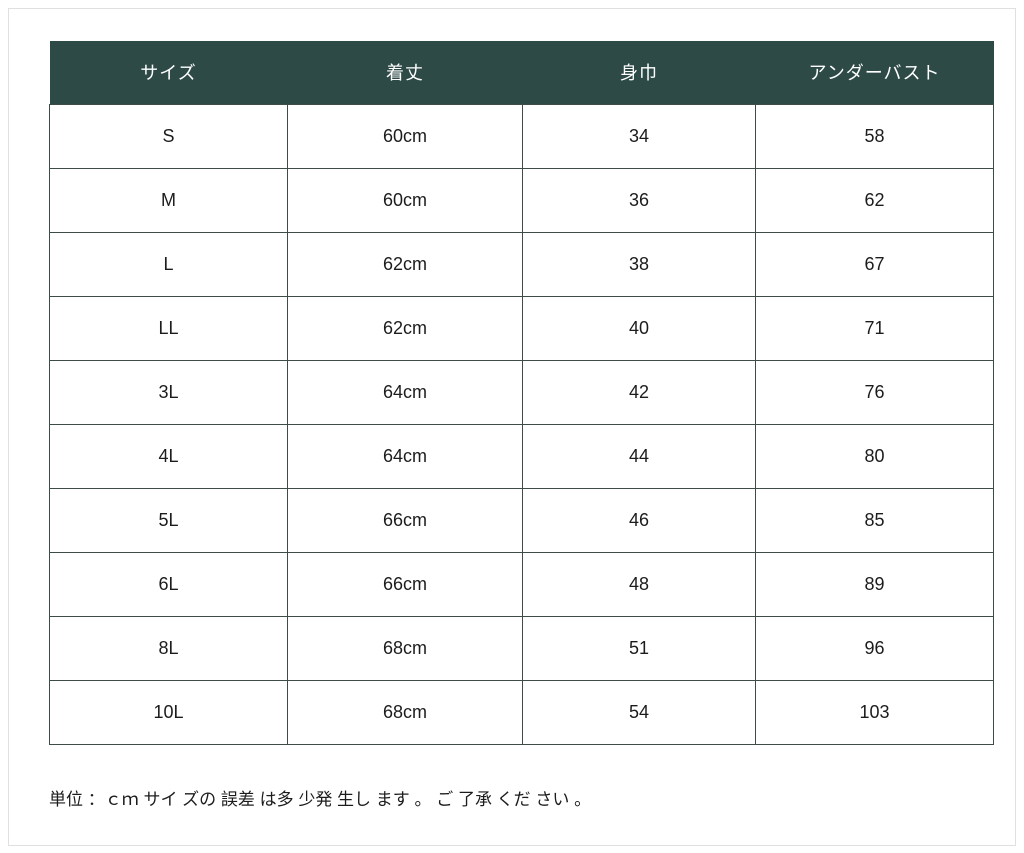 Image resolution: width=1024 pixels, height=853 pixels. Describe the element at coordinates (874, 136) in the screenshot. I see `cell-underbust: 58` at that location.